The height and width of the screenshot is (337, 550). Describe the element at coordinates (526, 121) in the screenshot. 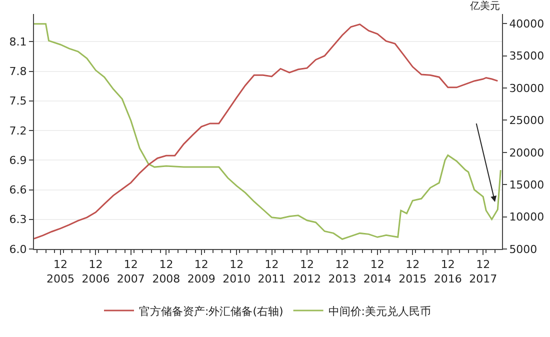

I see `y2-tick-label: 25000` at that location.